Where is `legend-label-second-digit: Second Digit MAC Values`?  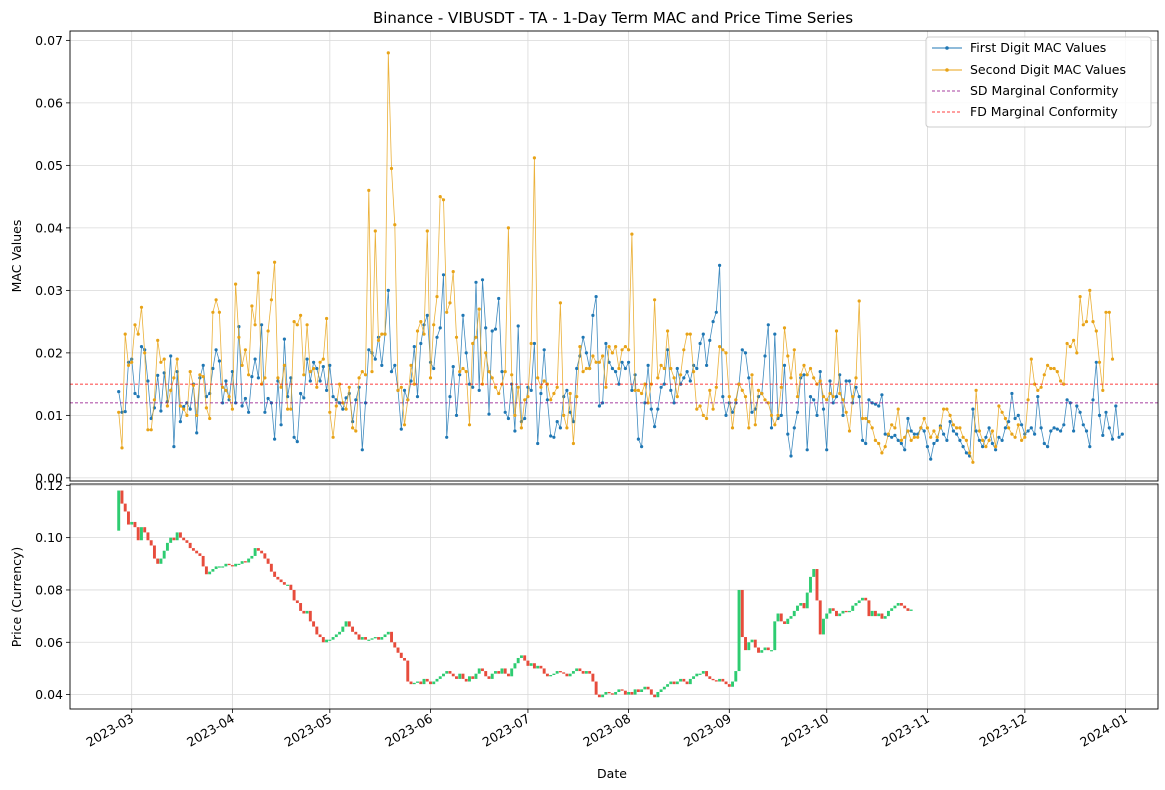
legend-label-second-digit: Second Digit MAC Values is located at coordinates (1048, 69).